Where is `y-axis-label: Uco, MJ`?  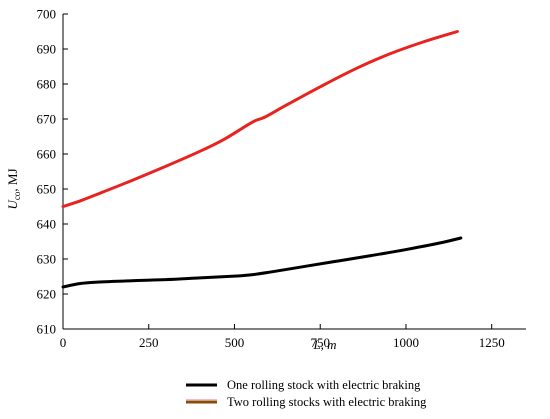
y-axis-label: Uco, MJ is located at coordinates (13, 188).